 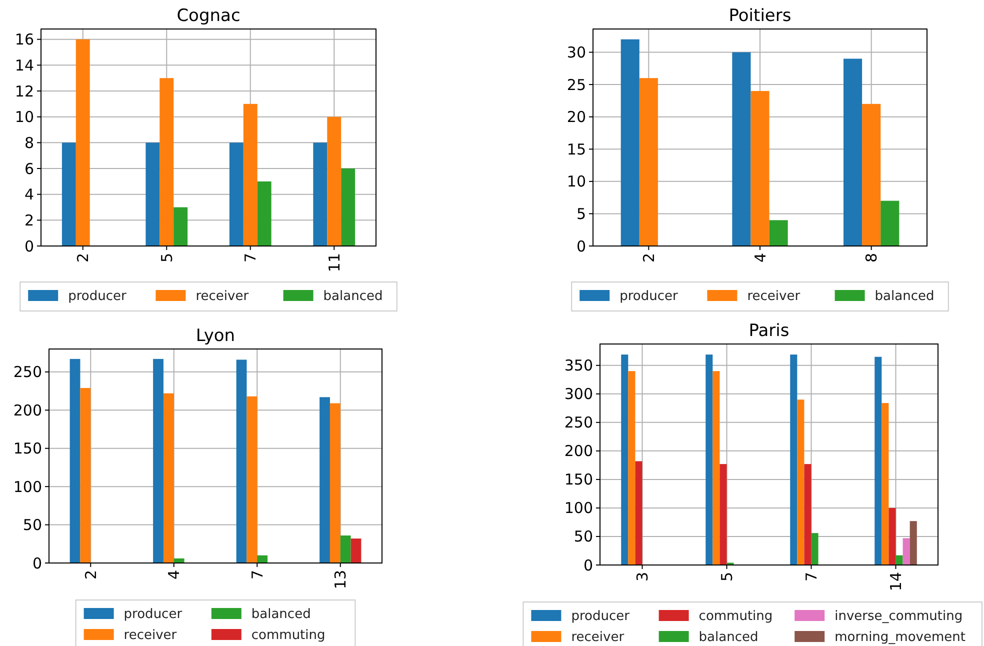 I want to click on y-tick-label: 8, so click(x=29, y=143).